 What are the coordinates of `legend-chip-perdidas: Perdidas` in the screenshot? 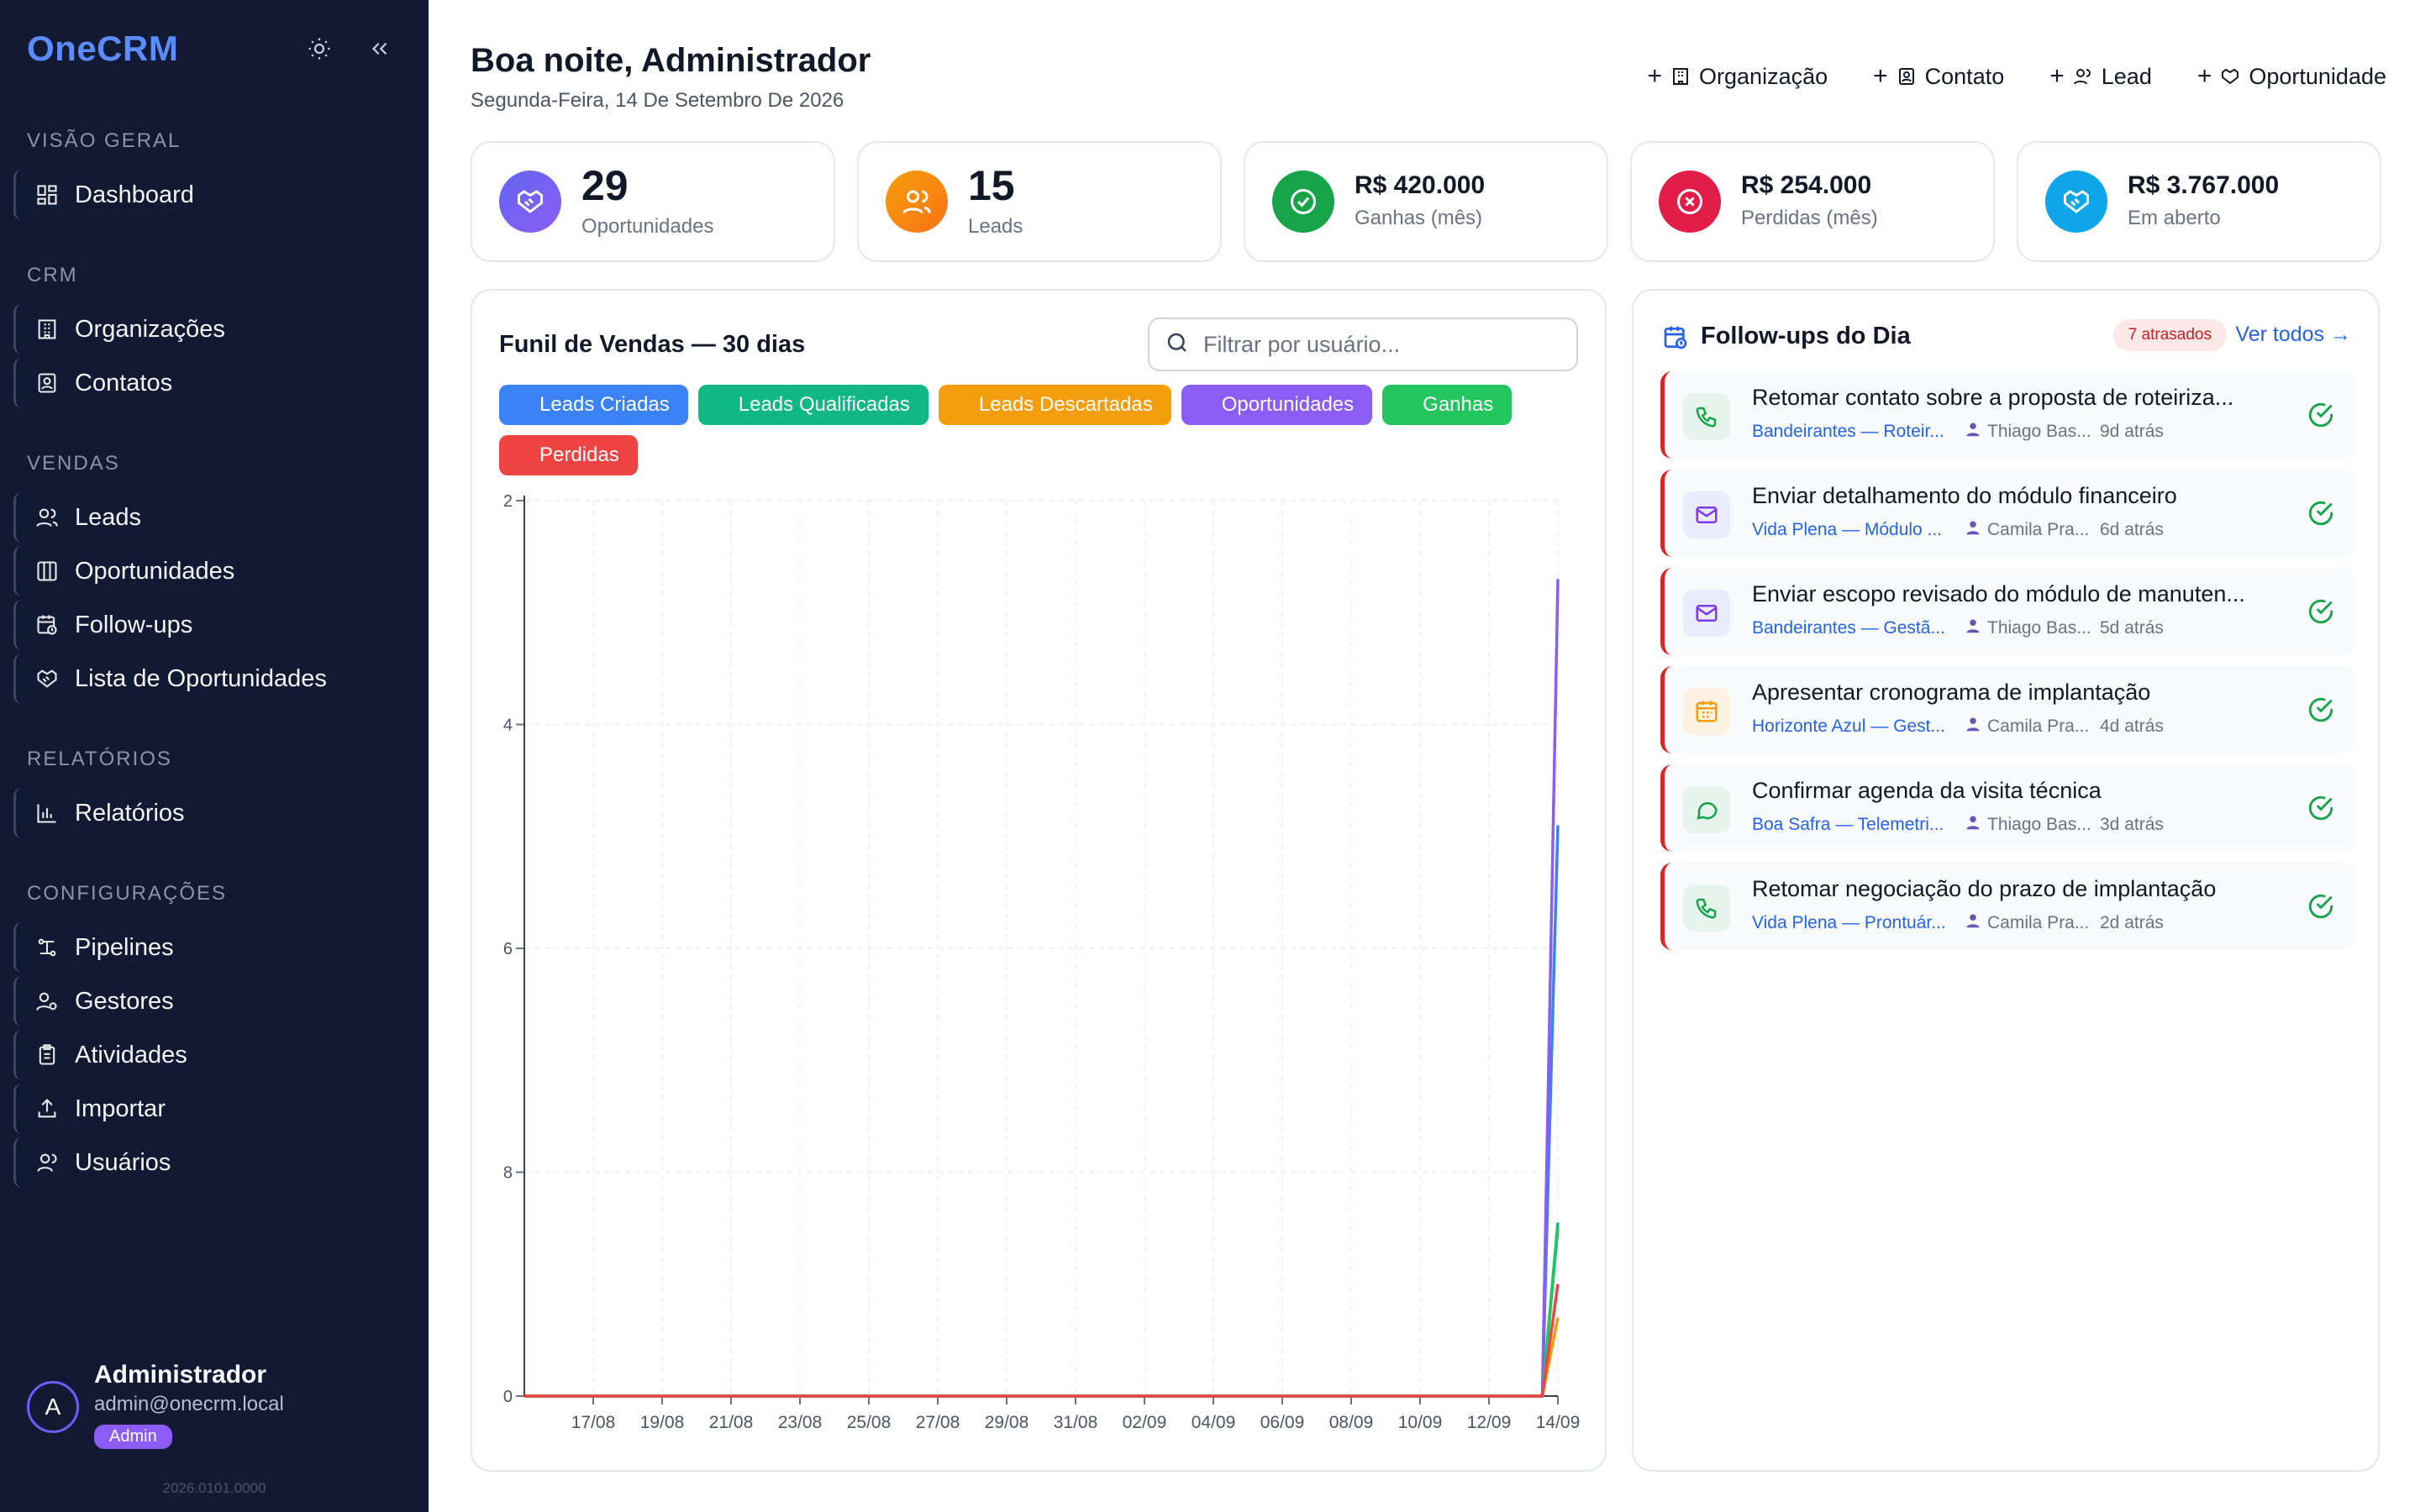 It's located at (568, 455).